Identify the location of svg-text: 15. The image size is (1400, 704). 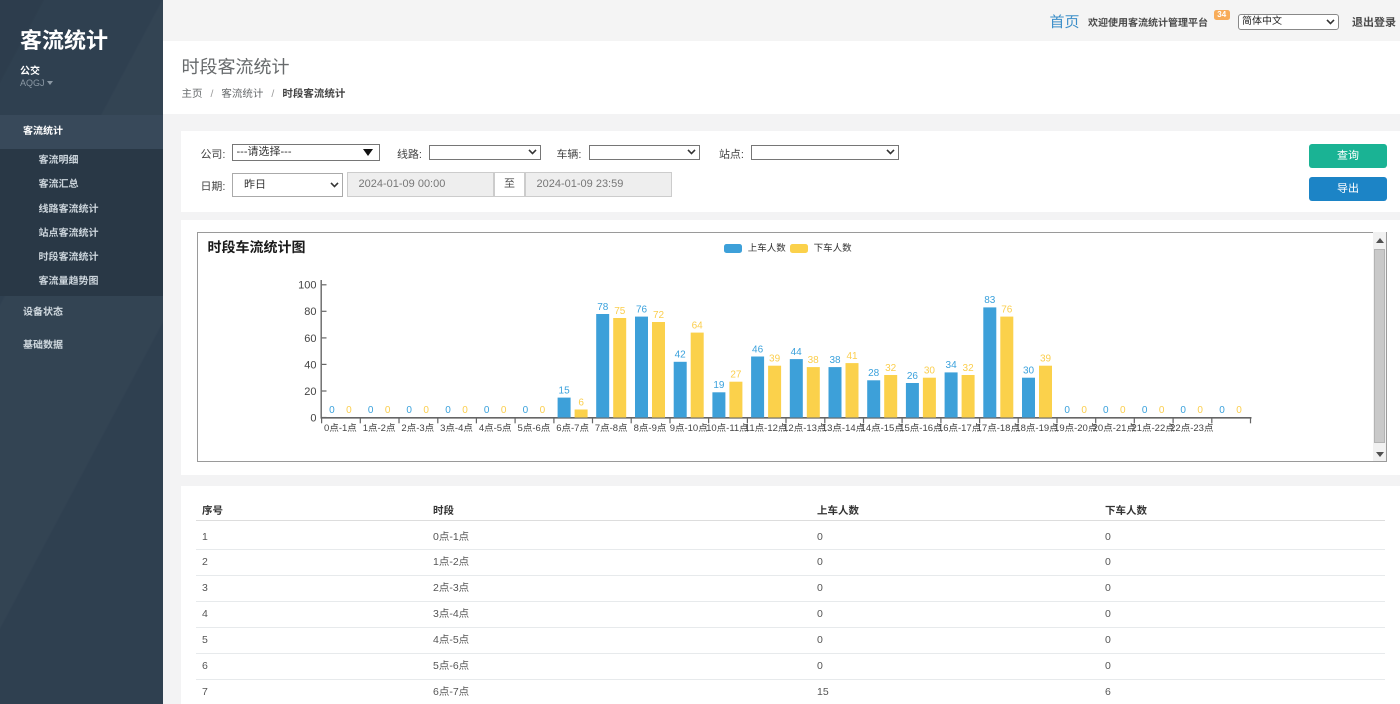
(565, 390).